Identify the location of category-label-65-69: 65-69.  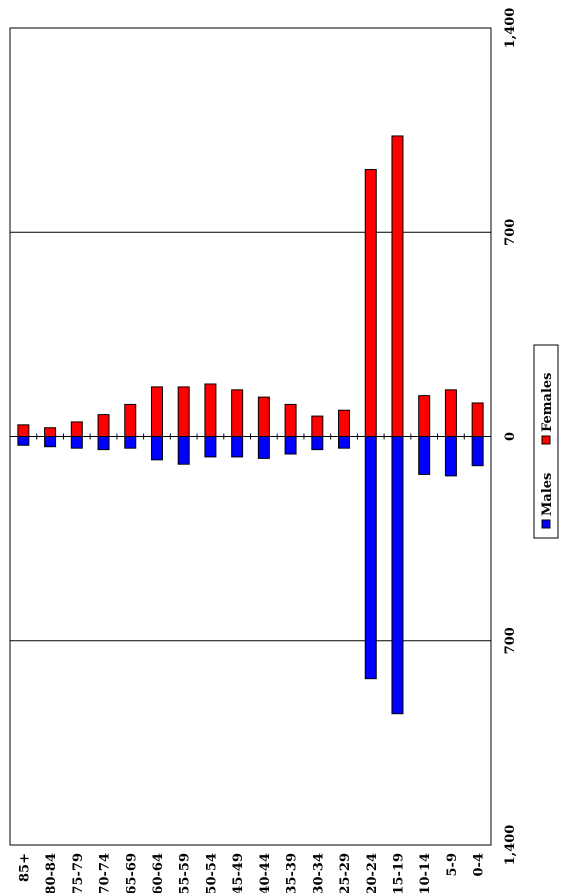
(131, 873).